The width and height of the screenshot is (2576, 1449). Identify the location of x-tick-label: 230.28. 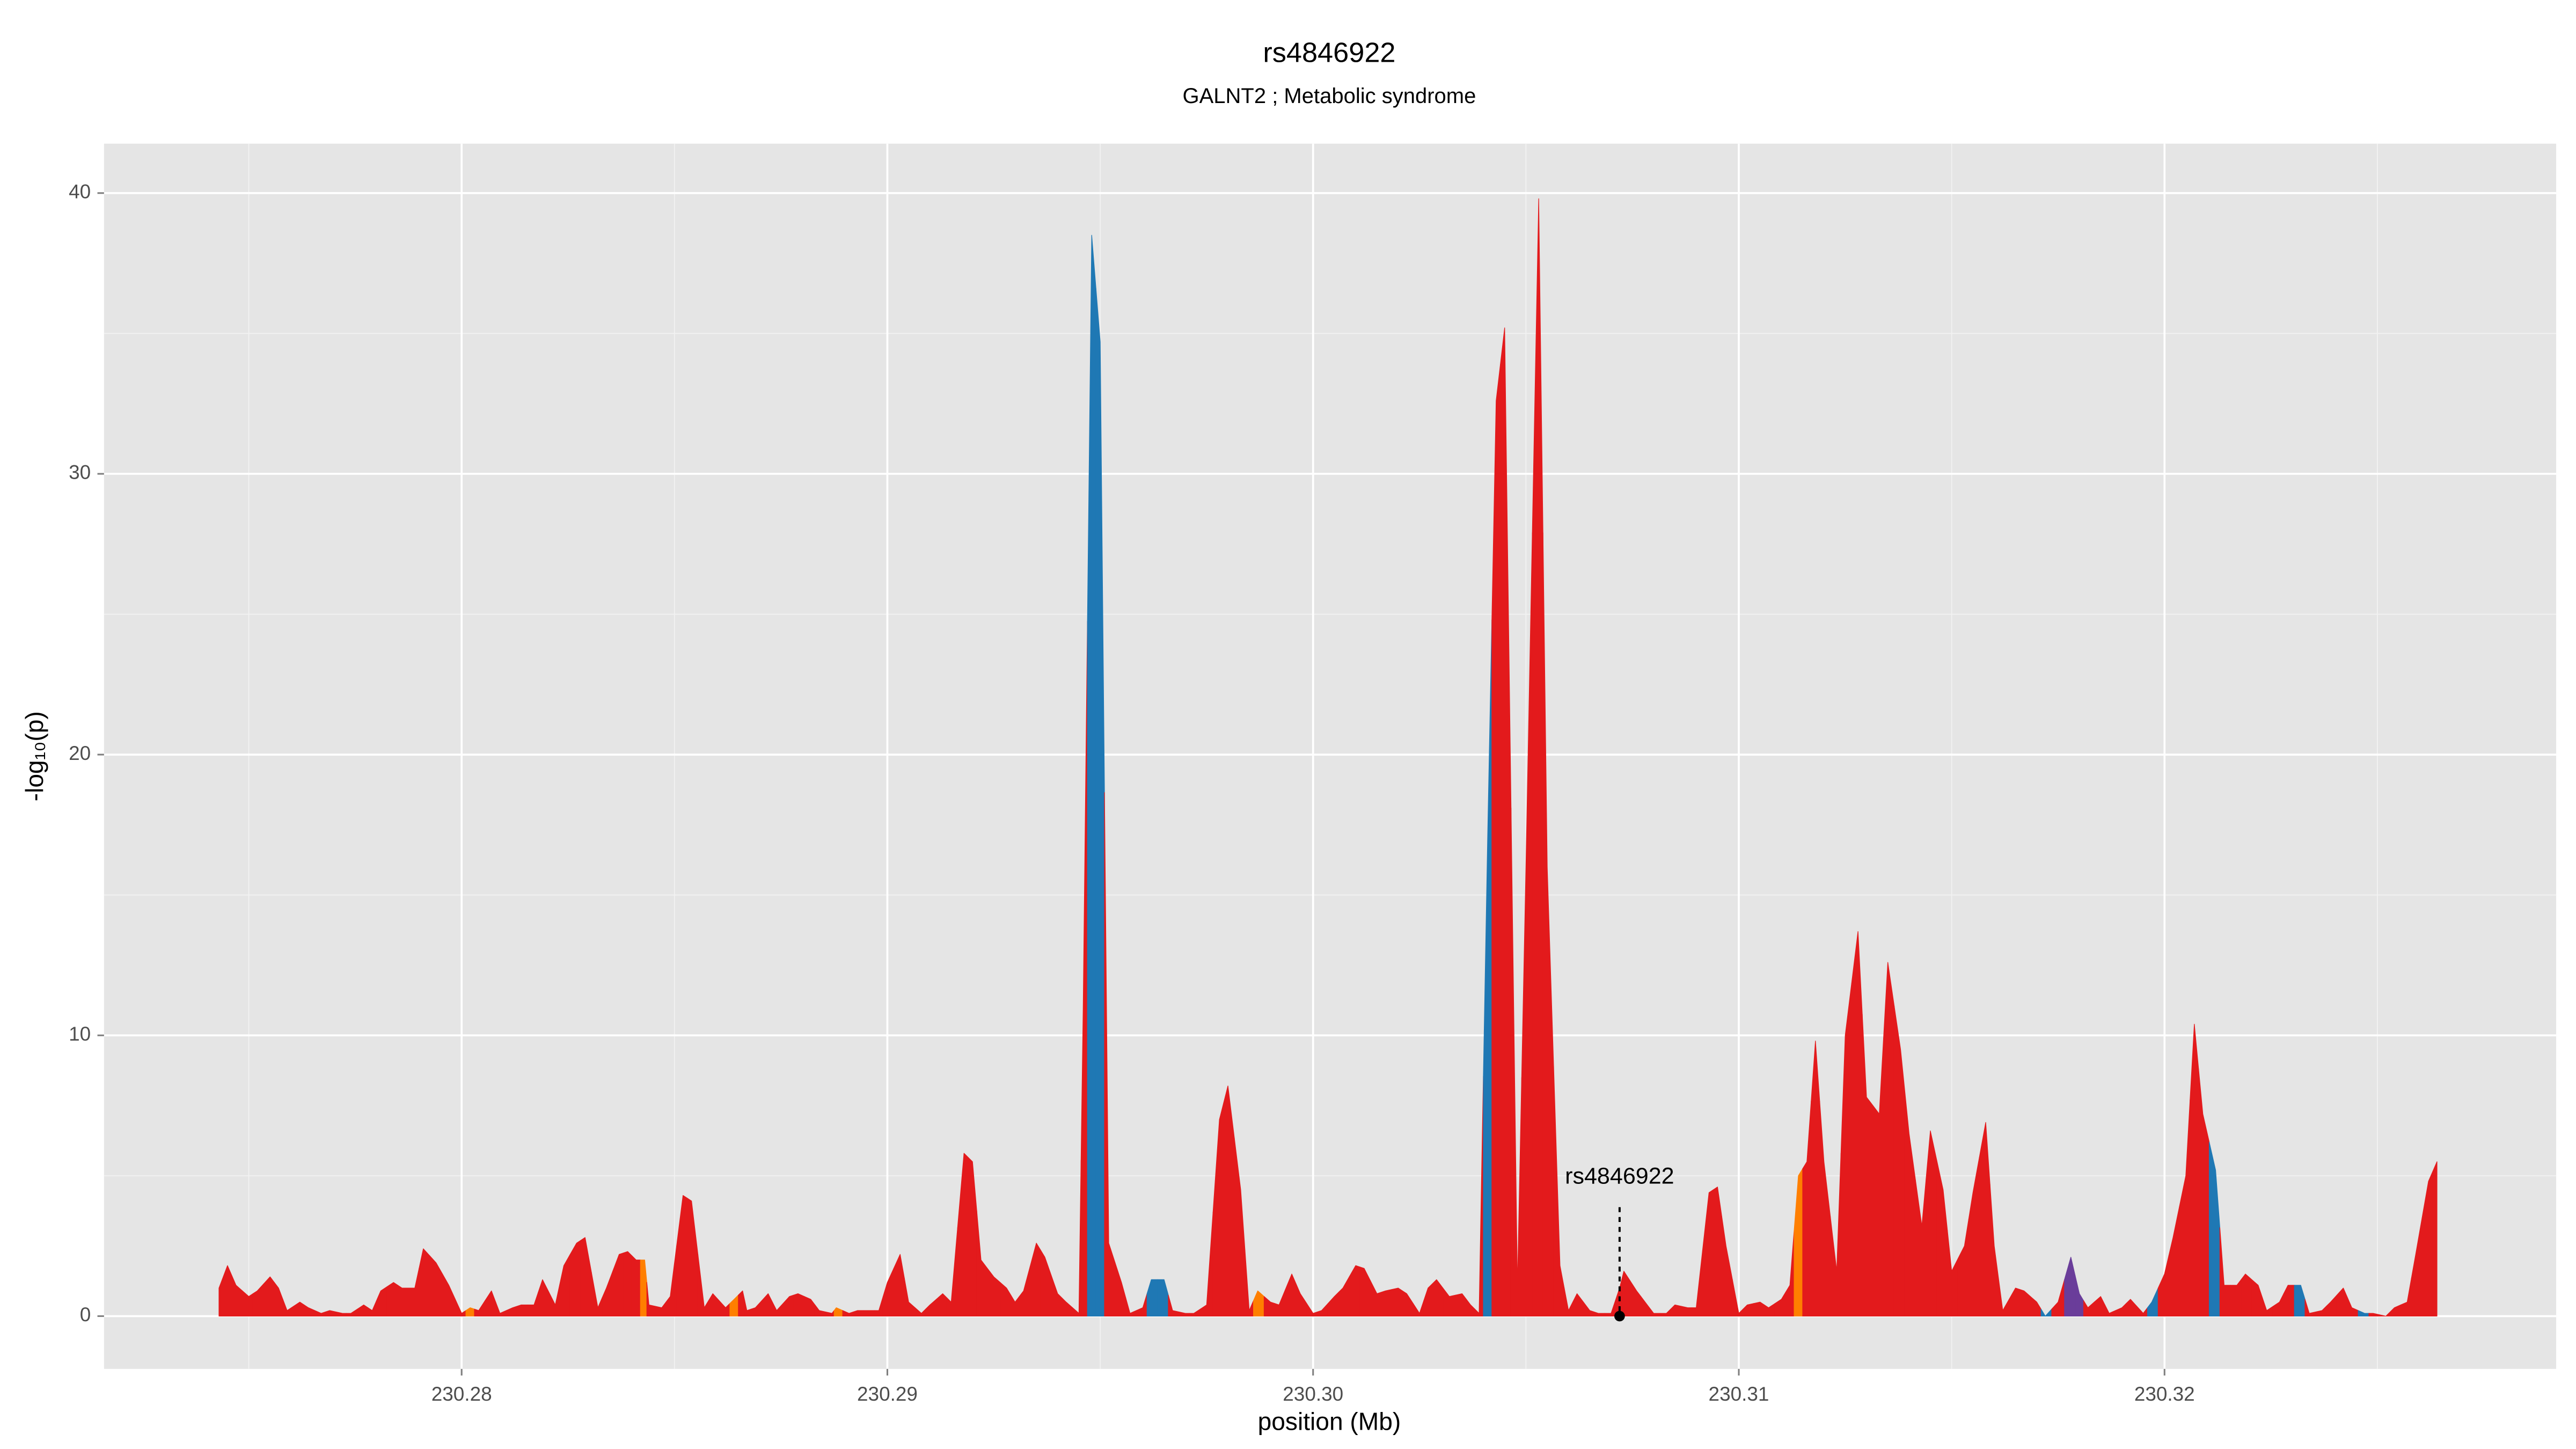
(461, 1394).